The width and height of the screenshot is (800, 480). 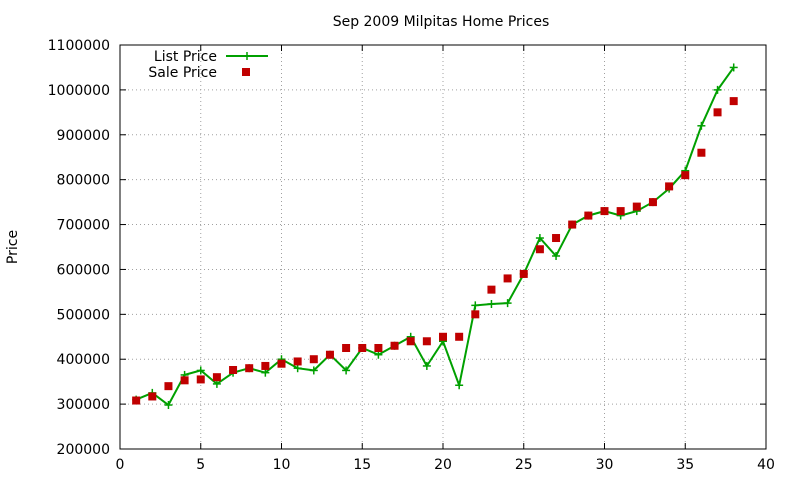 I want to click on x-tick-label: 25, so click(x=524, y=465).